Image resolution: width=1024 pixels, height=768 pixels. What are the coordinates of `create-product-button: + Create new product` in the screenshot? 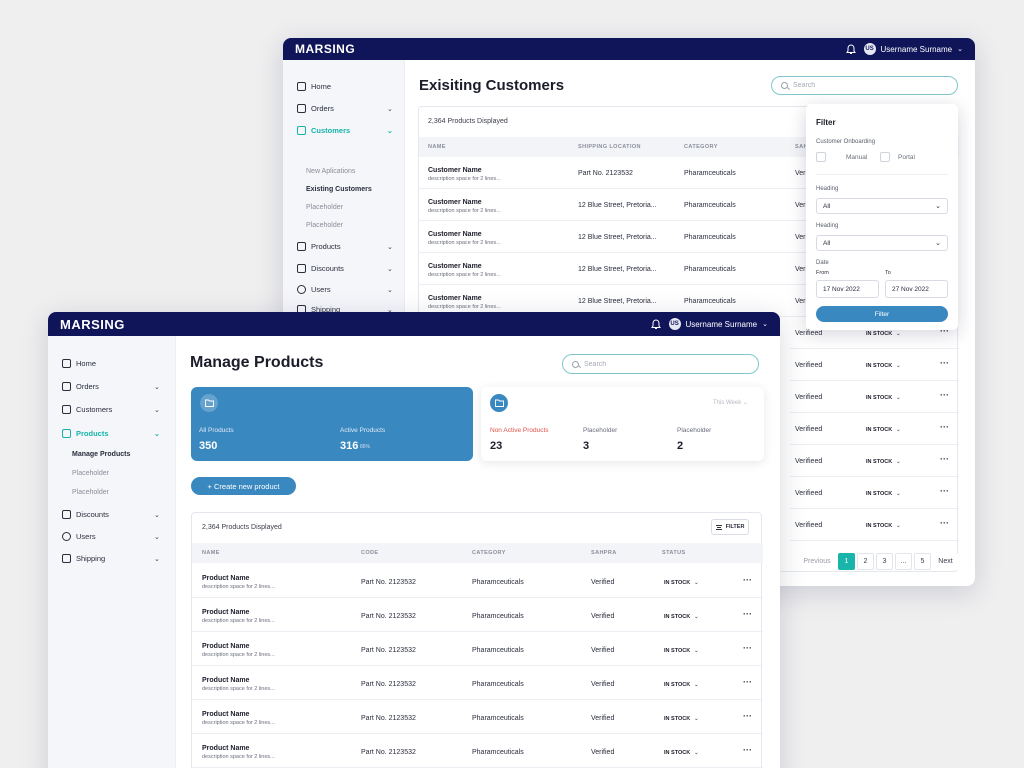 It's located at (243, 486).